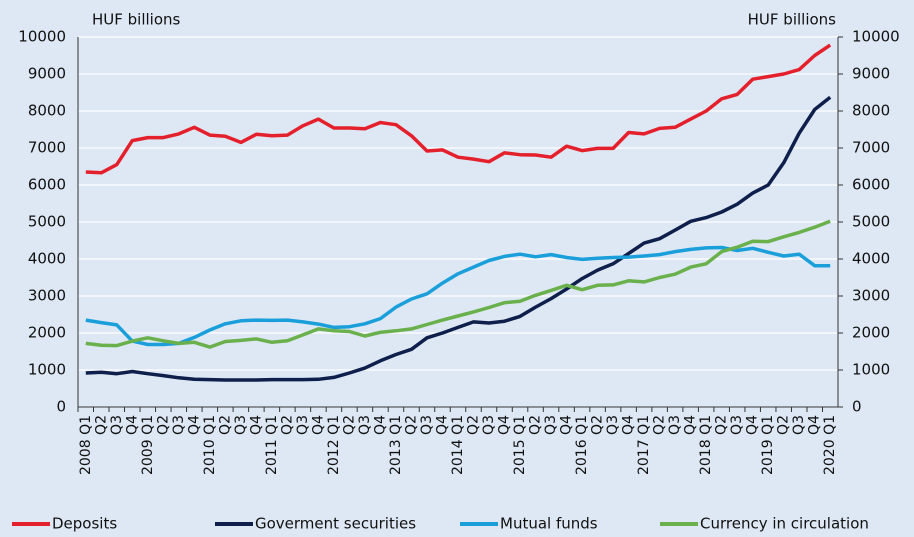 The height and width of the screenshot is (537, 914). I want to click on y-tick-label: 3000, so click(47, 296).